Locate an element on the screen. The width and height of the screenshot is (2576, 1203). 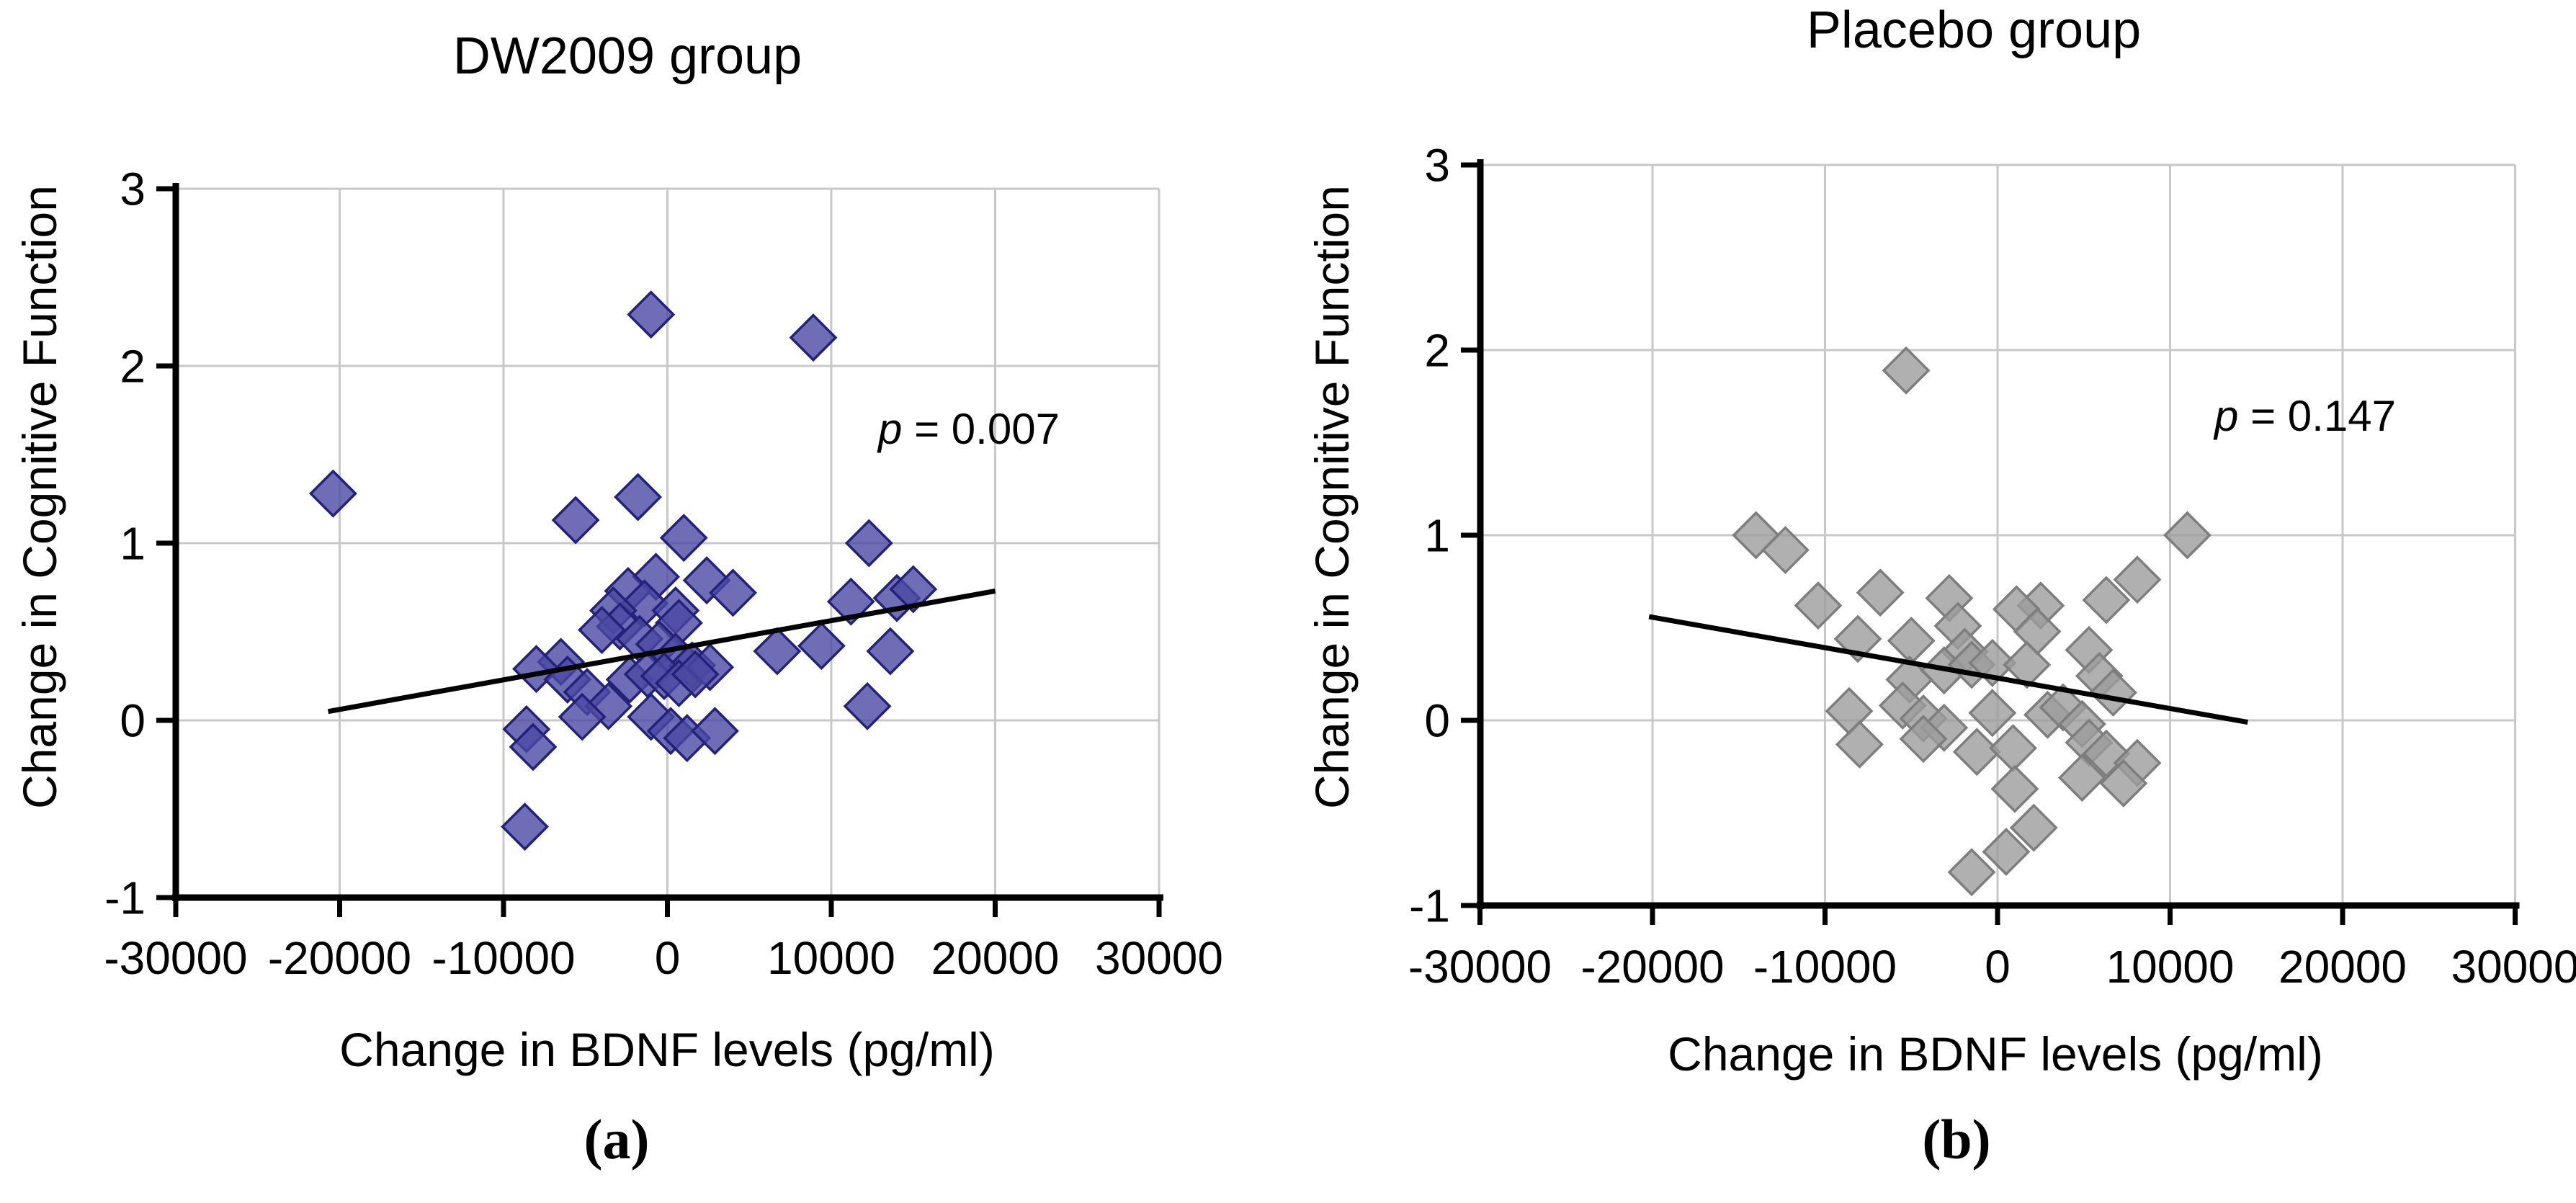
panel-letter-a: (a) is located at coordinates (617, 1139).